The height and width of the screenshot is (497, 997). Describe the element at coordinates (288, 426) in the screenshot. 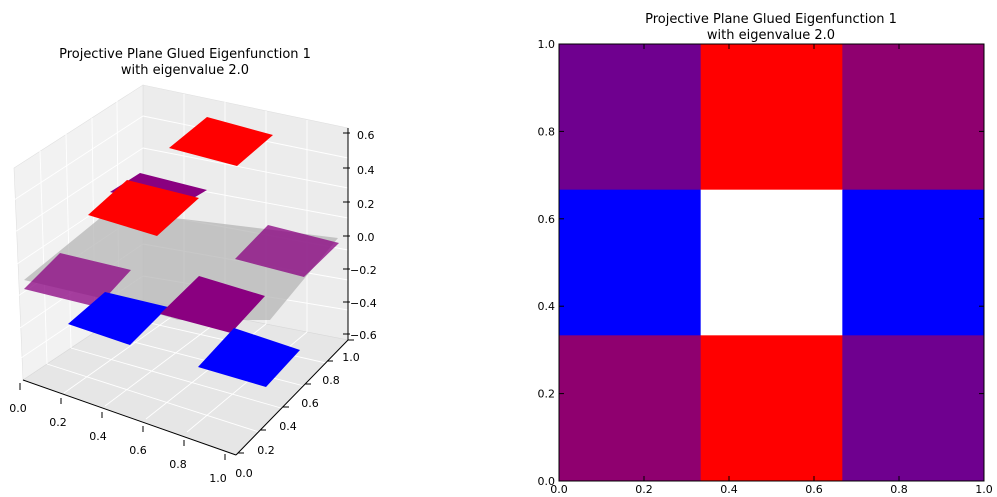

I see `y-tick-label-2: 0.4` at that location.